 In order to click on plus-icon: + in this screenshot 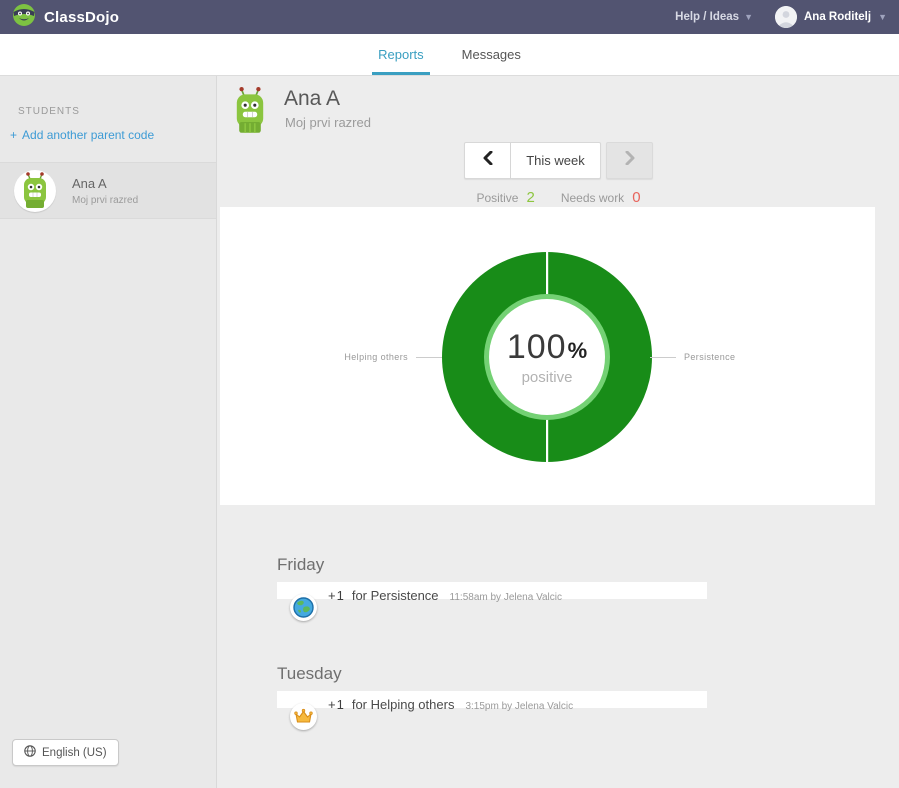, I will do `click(14, 135)`.